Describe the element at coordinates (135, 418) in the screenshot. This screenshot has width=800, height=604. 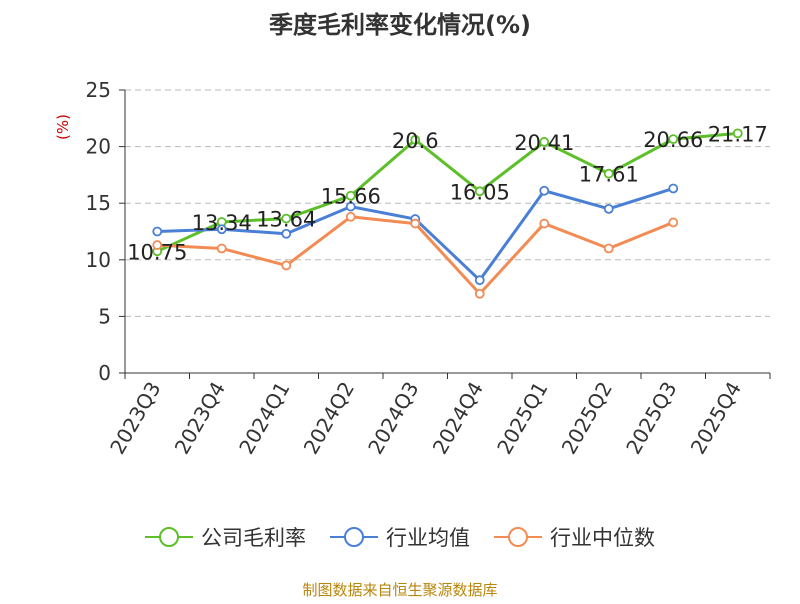
I see `x-tick-label: 2023Q3` at that location.